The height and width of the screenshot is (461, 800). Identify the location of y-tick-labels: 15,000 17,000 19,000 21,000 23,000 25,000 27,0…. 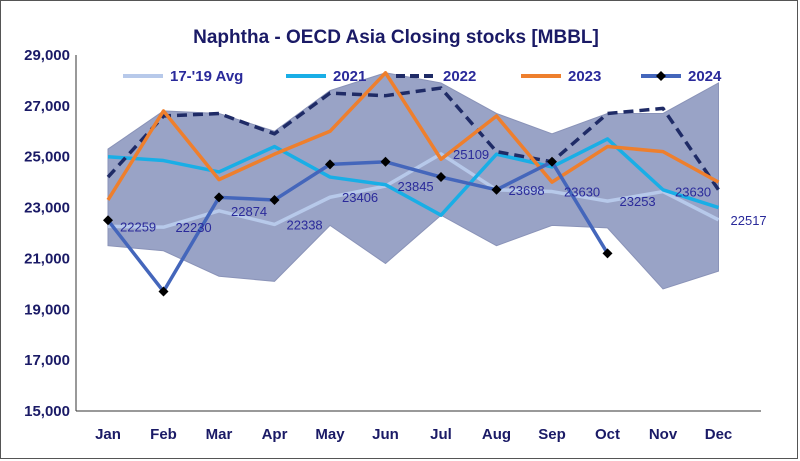
(47, 233).